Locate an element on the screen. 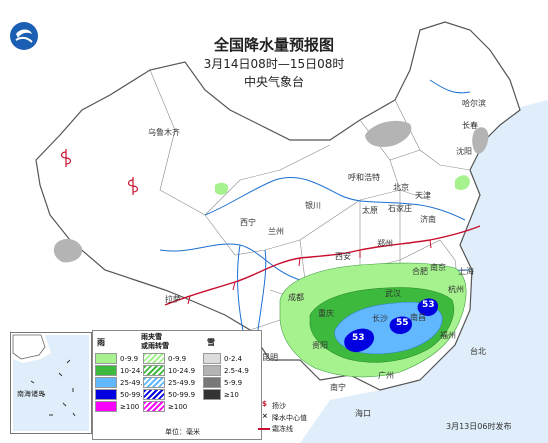 This screenshot has width=548, height=443. legend-rain-row: 0-9.9 is located at coordinates (116, 358).